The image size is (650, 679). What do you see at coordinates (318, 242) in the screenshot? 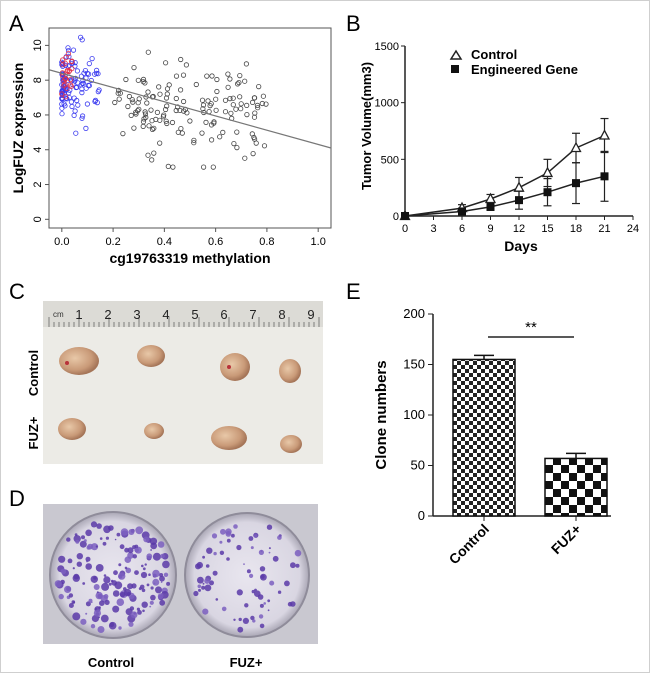
I see `x-tick-label: 1.0` at bounding box center [318, 242].